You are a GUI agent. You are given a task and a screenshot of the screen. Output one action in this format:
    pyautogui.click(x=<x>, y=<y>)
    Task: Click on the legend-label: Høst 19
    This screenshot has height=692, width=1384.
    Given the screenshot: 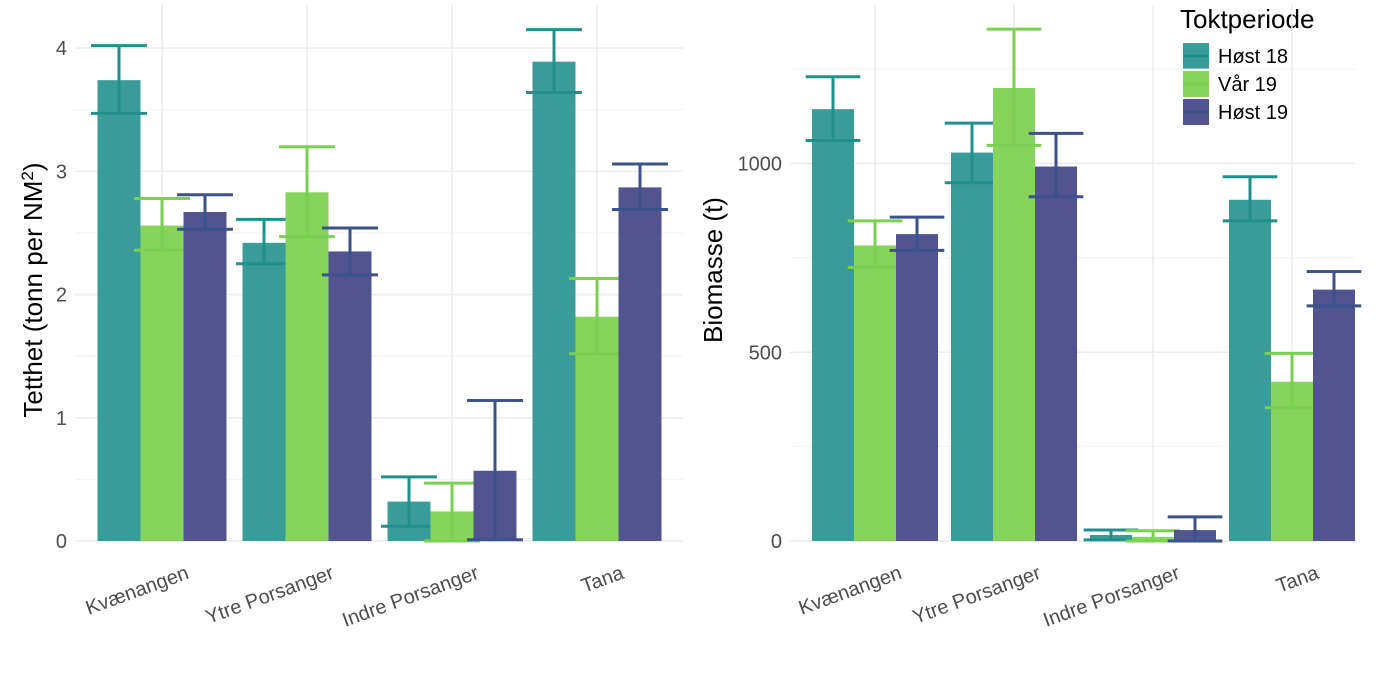 What is the action you would take?
    pyautogui.click(x=1253, y=113)
    